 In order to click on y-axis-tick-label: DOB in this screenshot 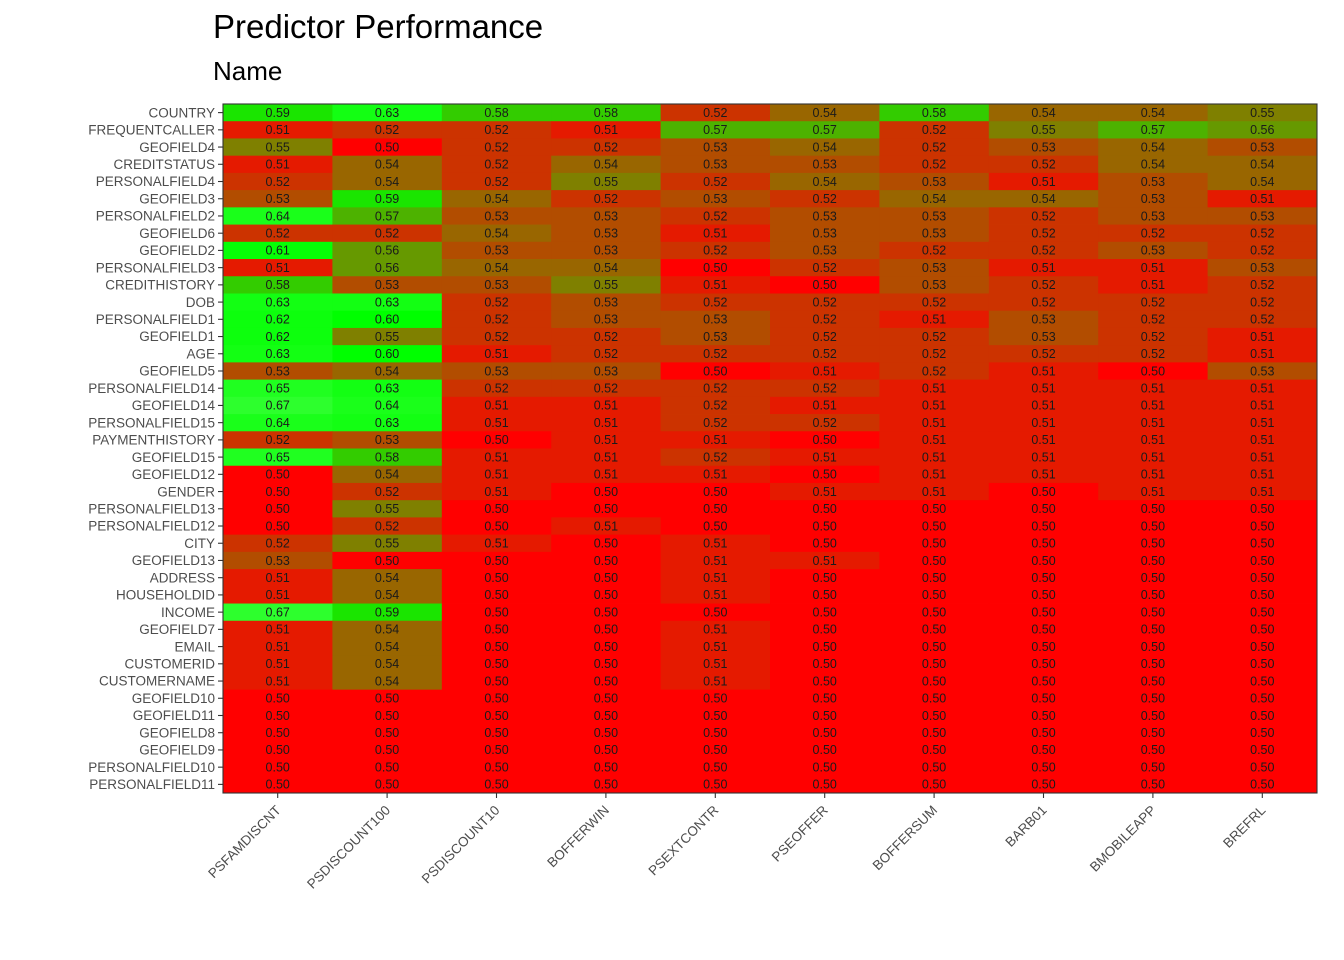, I will do `click(200, 302)`.